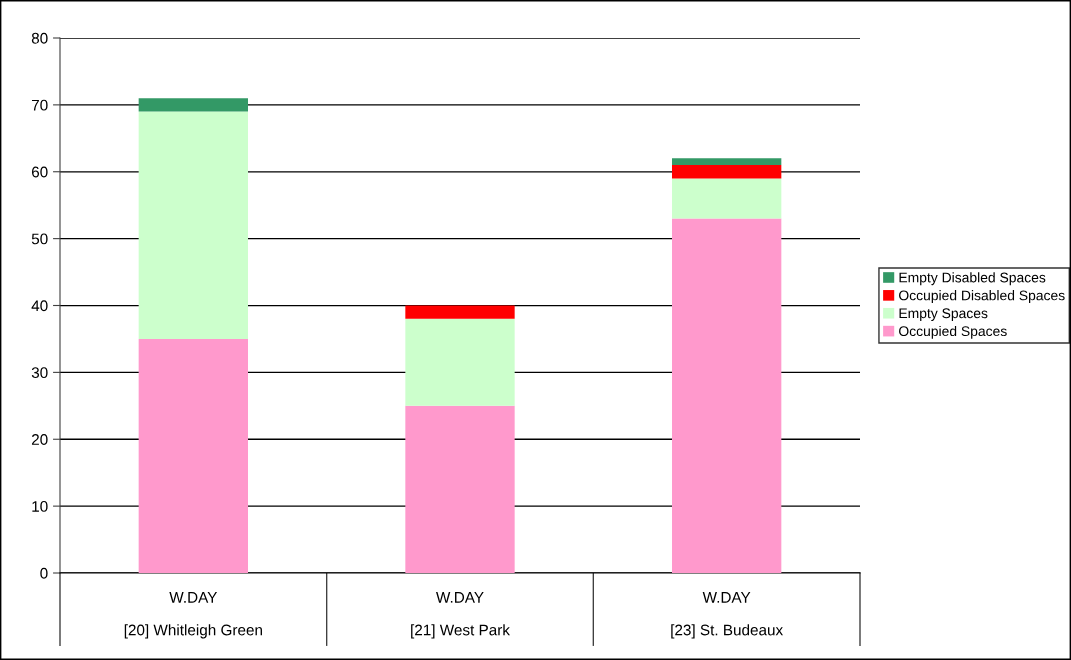 The width and height of the screenshot is (1071, 660). What do you see at coordinates (953, 332) in the screenshot?
I see `legend-label: Occupied Spaces` at bounding box center [953, 332].